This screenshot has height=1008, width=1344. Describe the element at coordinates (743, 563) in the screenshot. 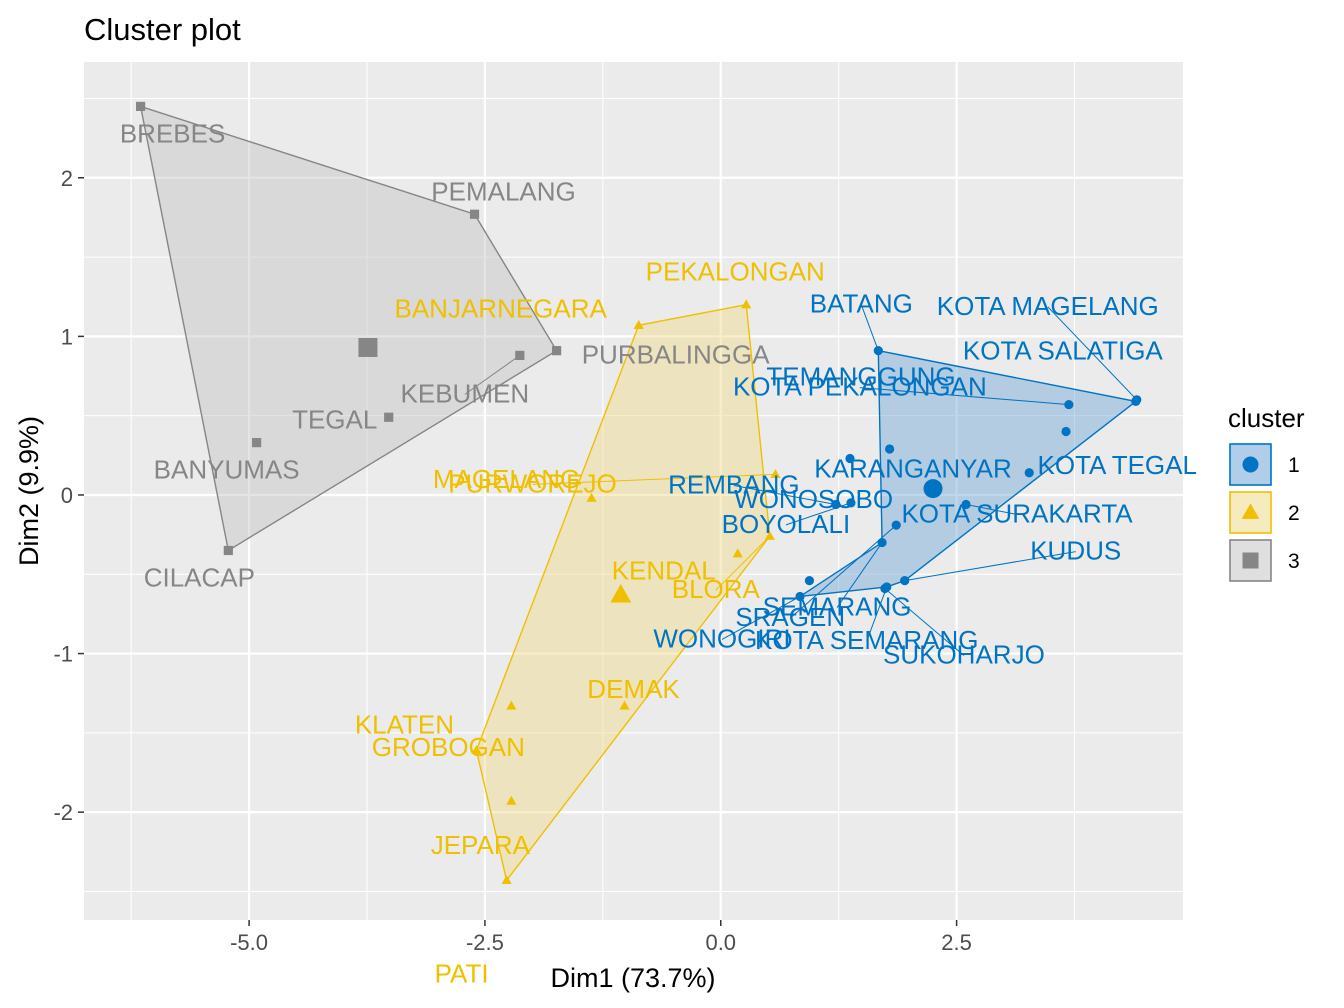

I see `connector-blora` at that location.